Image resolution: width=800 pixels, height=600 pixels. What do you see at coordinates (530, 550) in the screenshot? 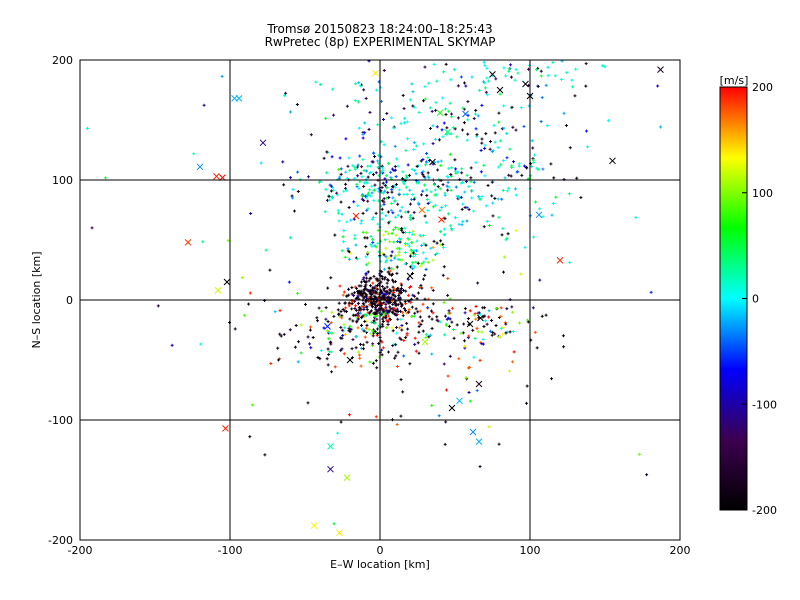
I see `x-tick-label: 100` at bounding box center [530, 550].